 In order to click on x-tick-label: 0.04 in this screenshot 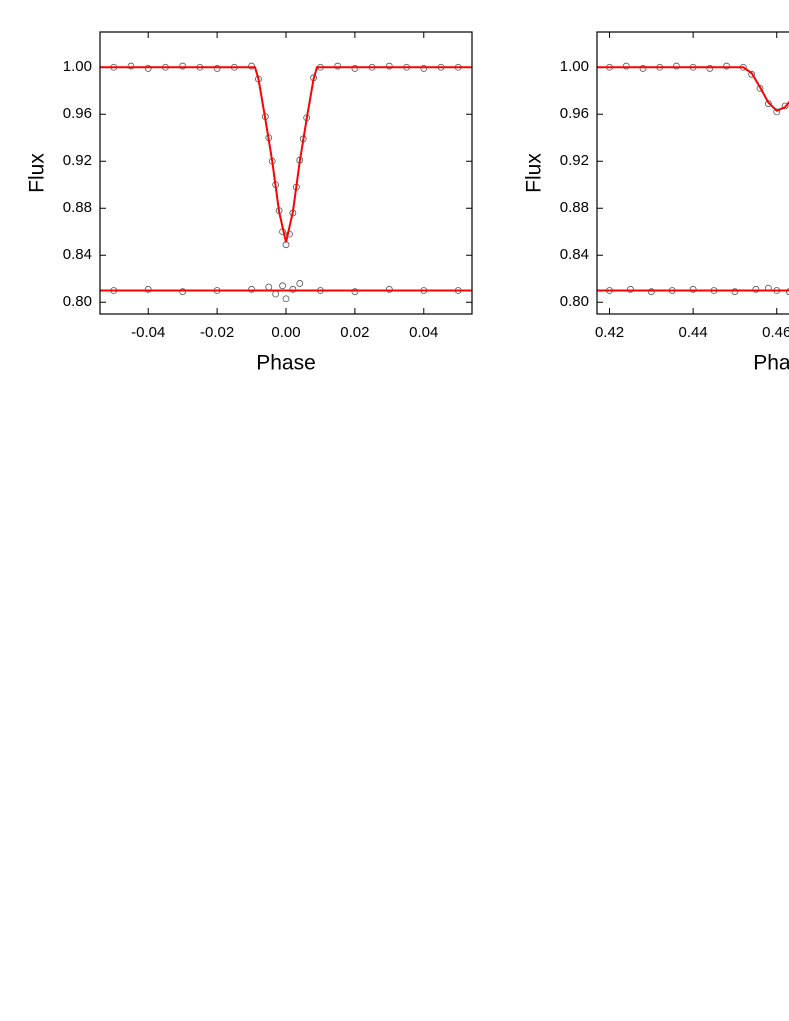, I will do `click(423, 332)`.